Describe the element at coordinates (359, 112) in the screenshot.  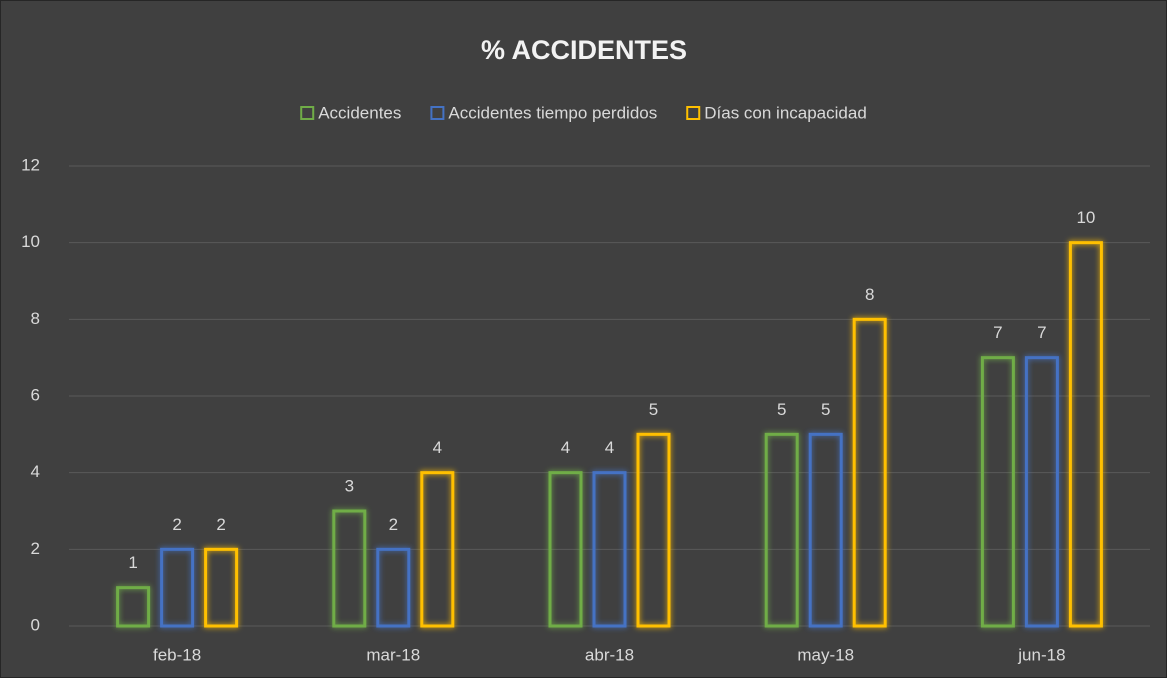
I see `legend-label: Accidentes` at that location.